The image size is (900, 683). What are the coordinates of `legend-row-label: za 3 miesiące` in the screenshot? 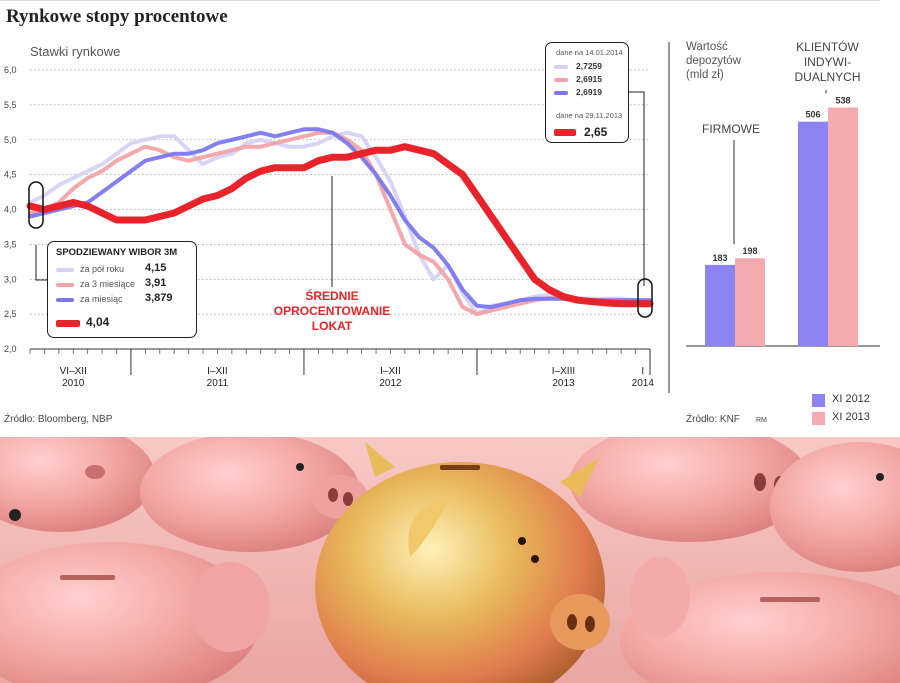 It's located at (108, 284).